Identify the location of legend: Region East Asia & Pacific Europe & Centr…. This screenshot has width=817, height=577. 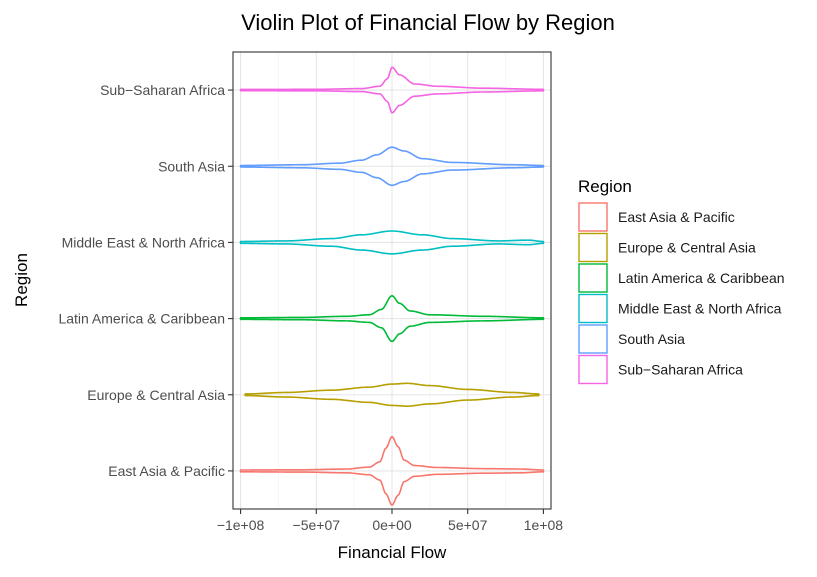
(681, 281).